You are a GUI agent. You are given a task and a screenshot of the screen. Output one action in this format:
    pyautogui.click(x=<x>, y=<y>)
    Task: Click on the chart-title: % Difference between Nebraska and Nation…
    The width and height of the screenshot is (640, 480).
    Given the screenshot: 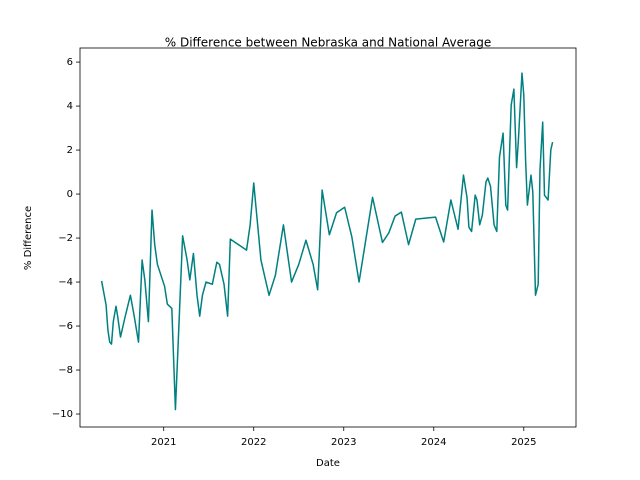 What is the action you would take?
    pyautogui.click(x=328, y=43)
    